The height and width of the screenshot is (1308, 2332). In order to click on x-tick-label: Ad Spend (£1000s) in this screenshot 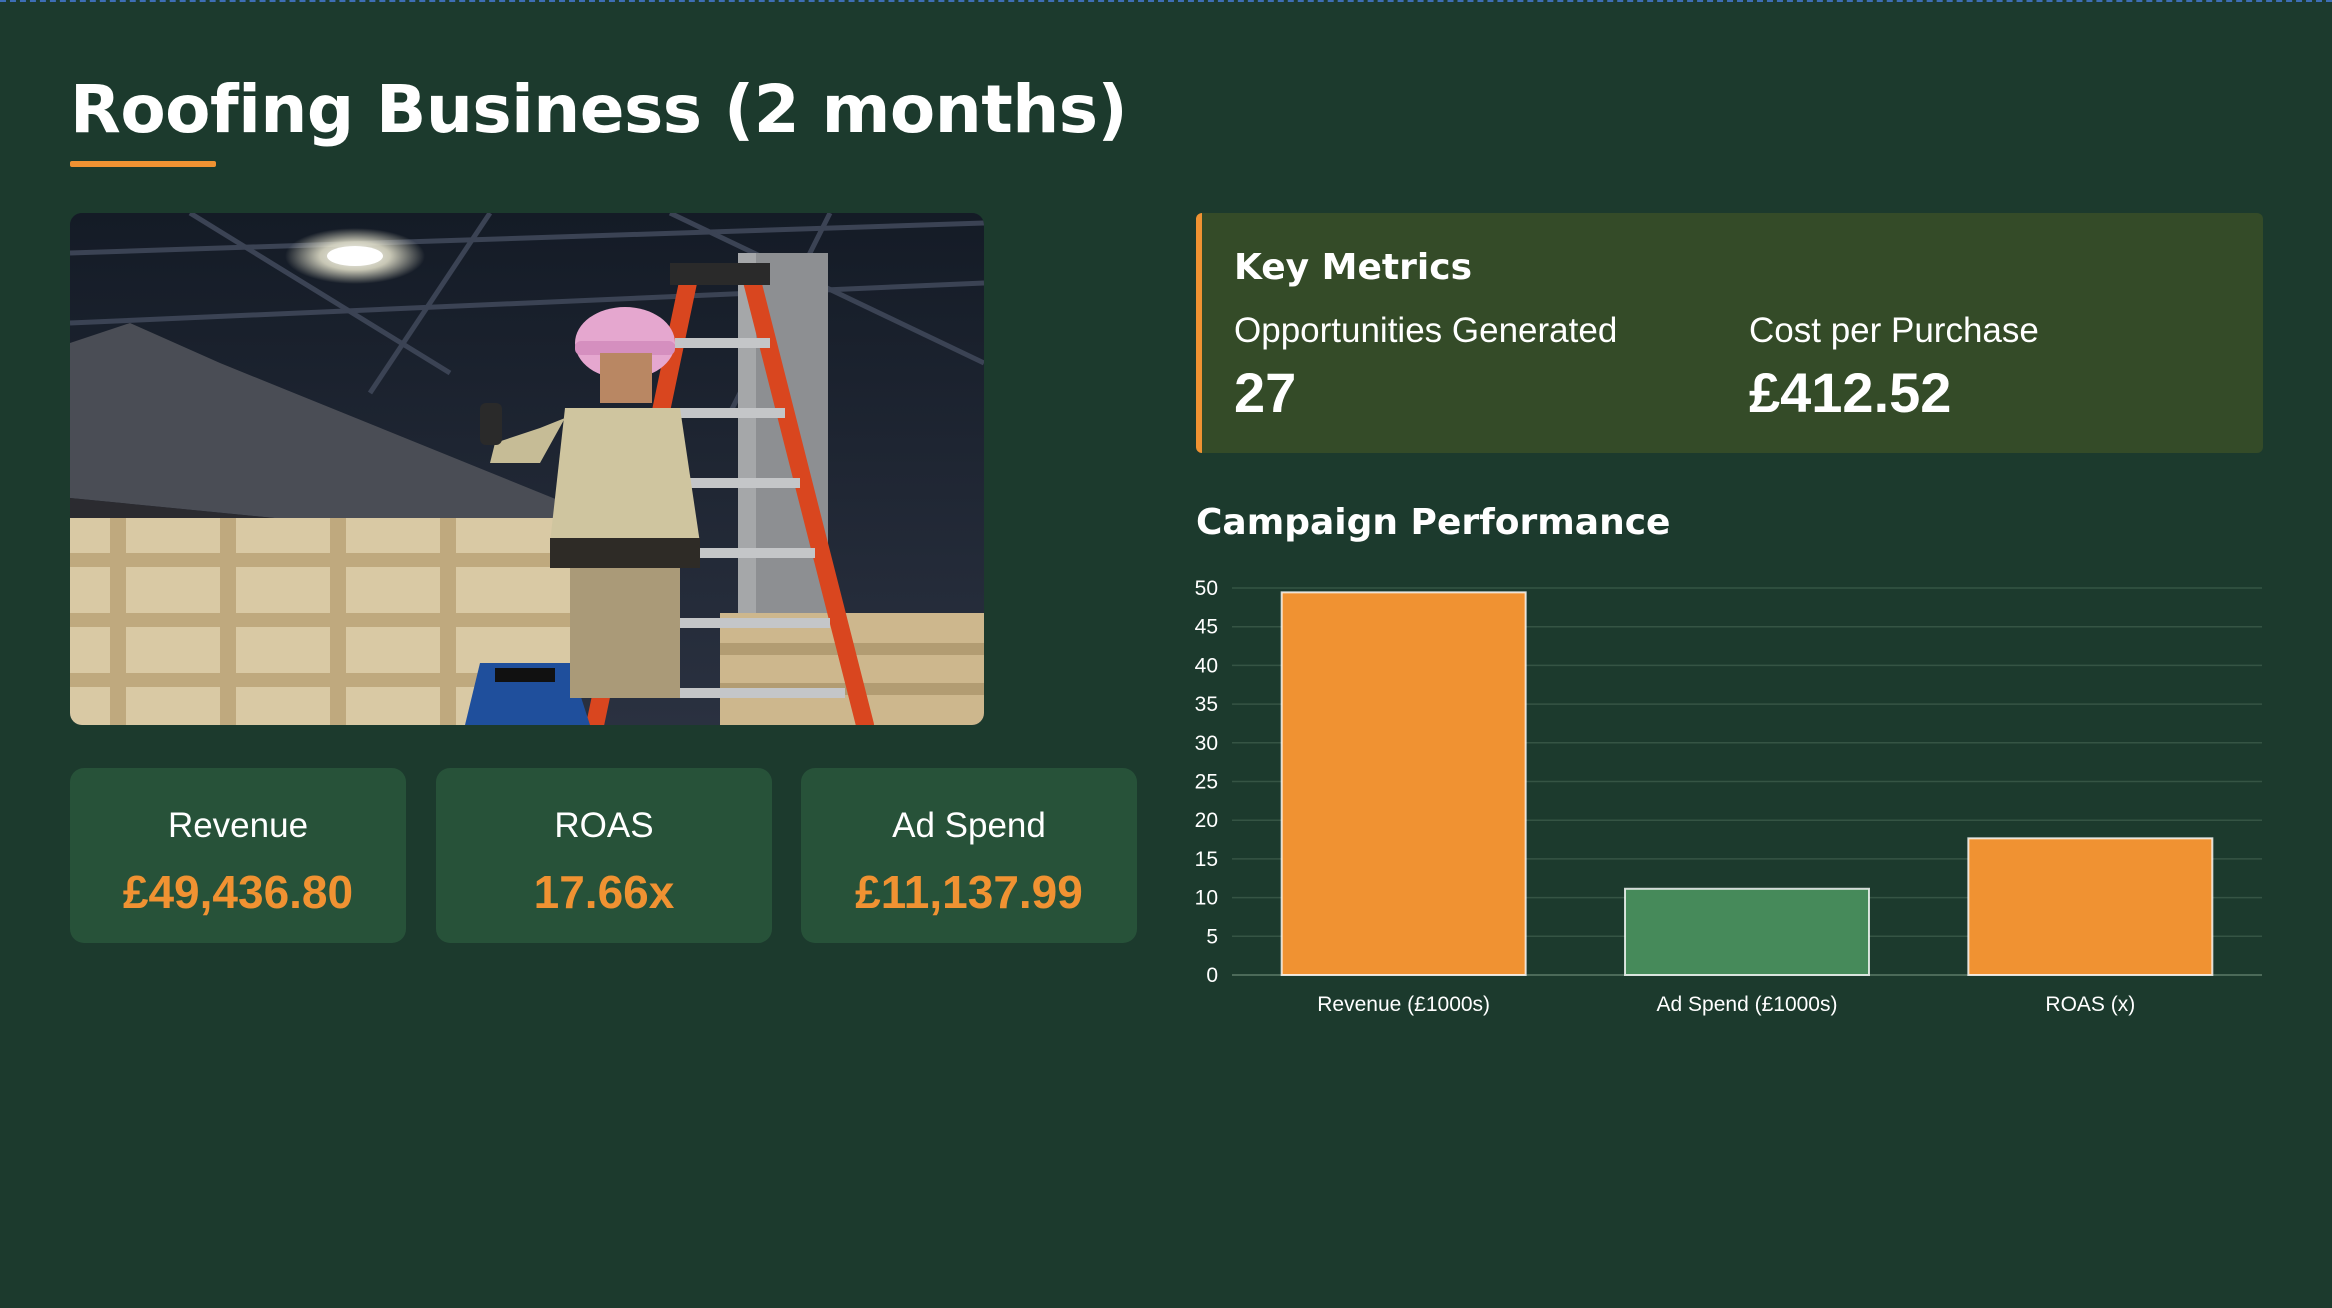, I will do `click(1747, 1004)`.